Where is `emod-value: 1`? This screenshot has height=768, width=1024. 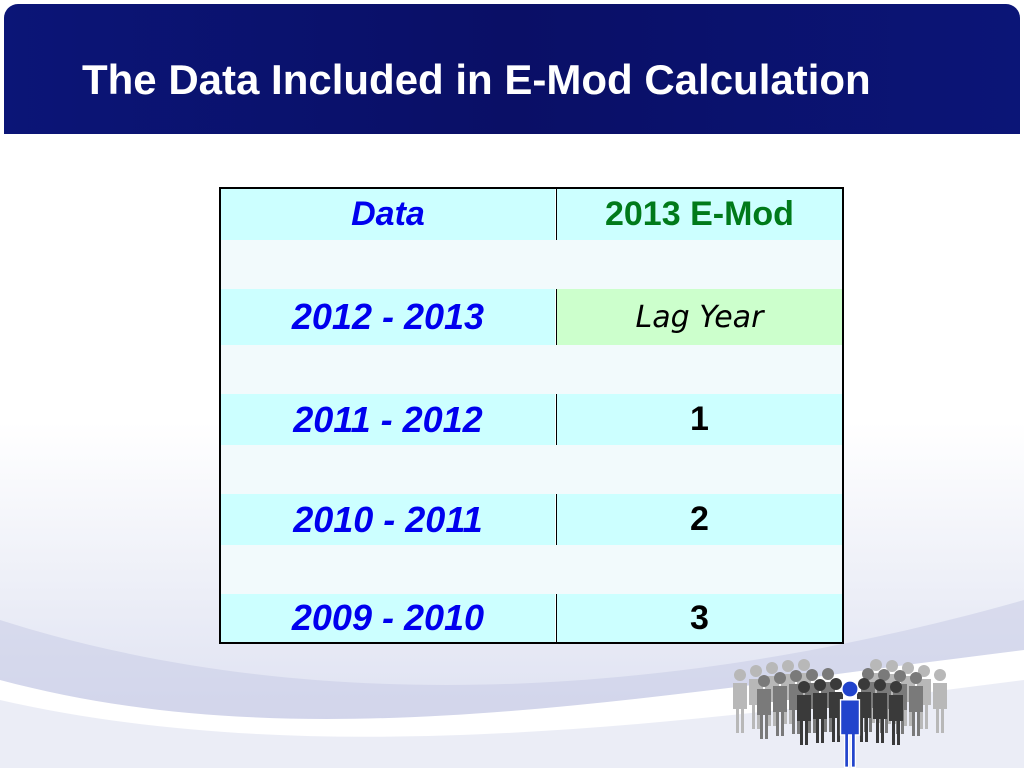
emod-value: 1 is located at coordinates (699, 419).